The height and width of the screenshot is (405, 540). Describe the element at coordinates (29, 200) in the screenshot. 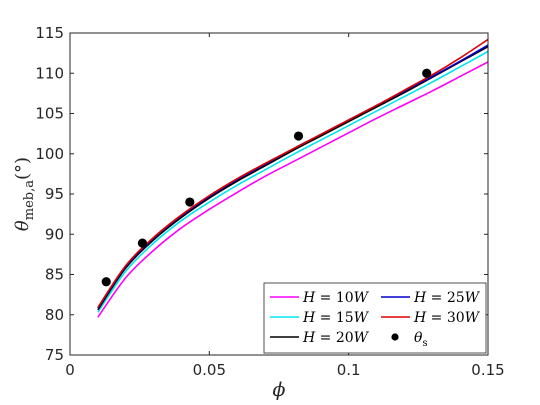

I see `y-axis-label-sub: meb,a` at that location.